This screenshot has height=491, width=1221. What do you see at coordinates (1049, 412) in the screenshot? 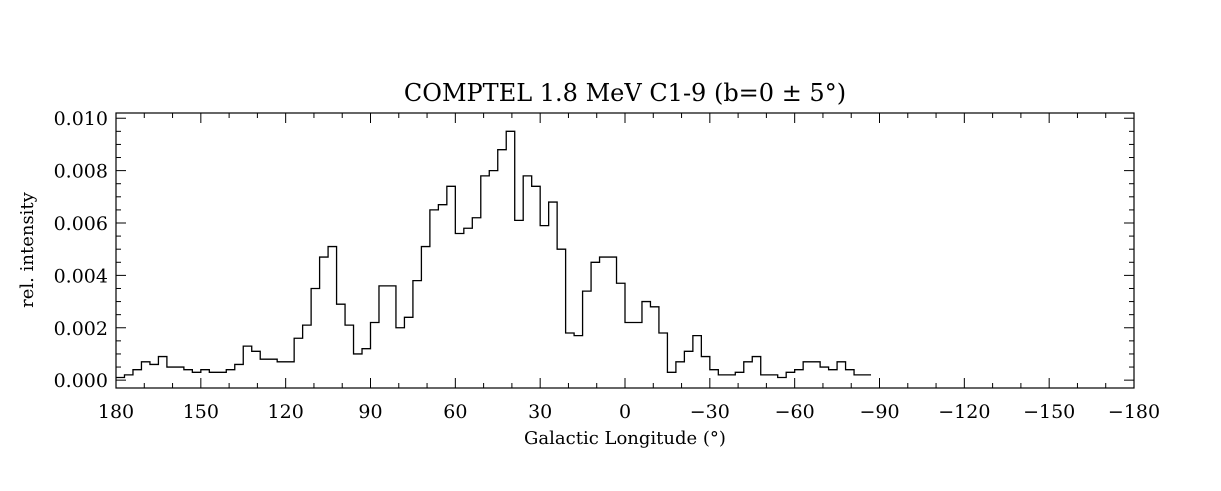
I see `x-tick-label: −150` at bounding box center [1049, 412].